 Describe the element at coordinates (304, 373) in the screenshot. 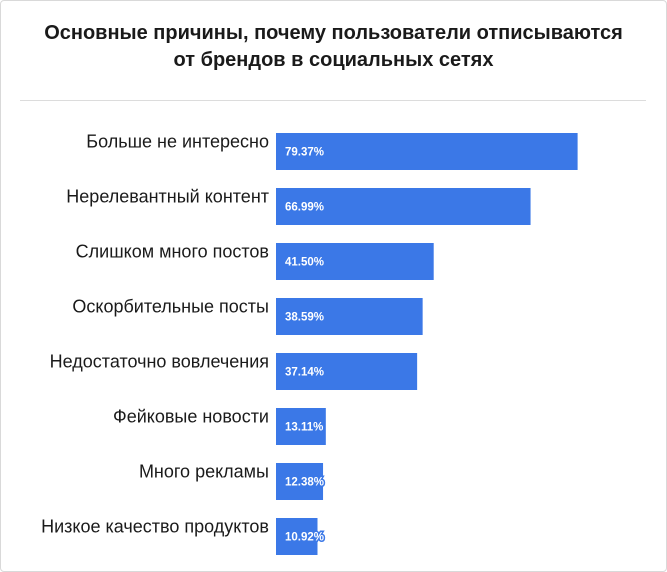

I see `data-label: 37.14%` at that location.